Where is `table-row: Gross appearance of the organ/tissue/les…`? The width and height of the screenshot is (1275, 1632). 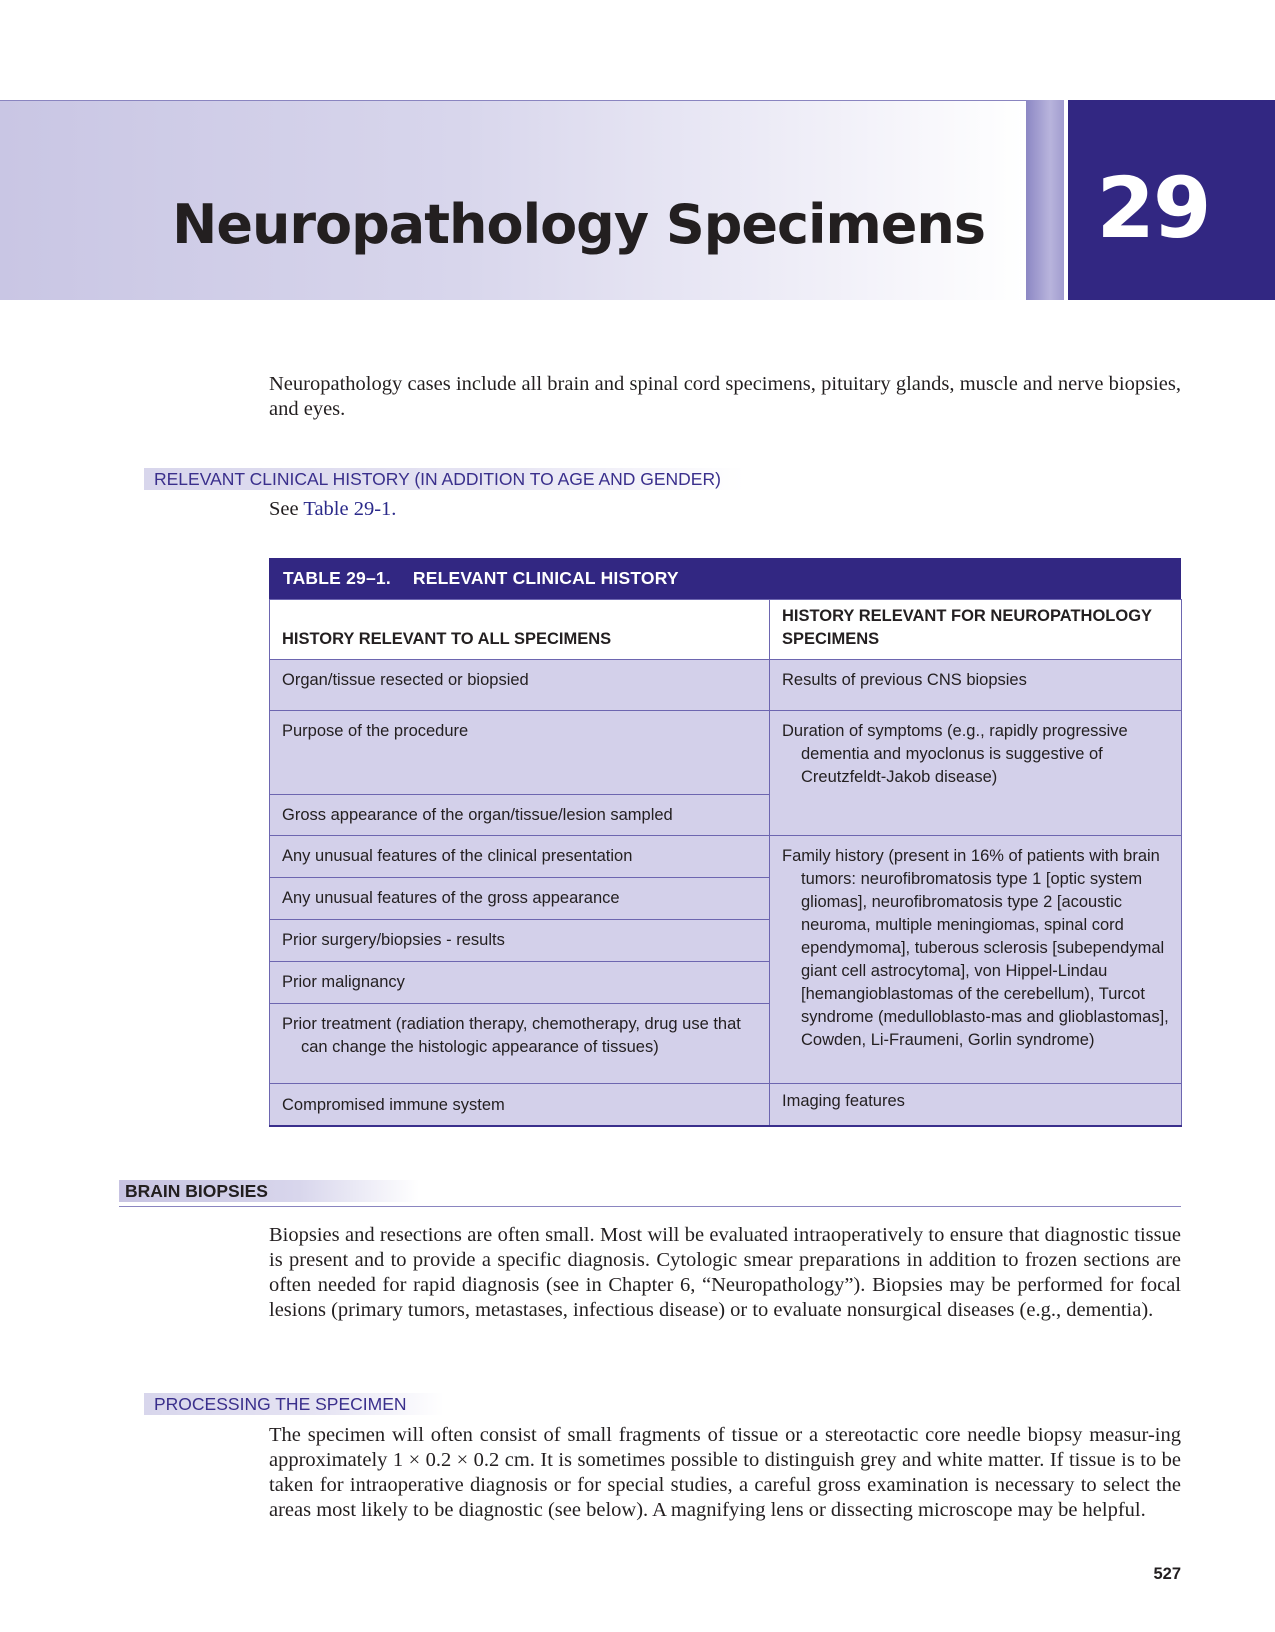 table-row: Gross appearance of the organ/tissue/les… is located at coordinates (725, 815).